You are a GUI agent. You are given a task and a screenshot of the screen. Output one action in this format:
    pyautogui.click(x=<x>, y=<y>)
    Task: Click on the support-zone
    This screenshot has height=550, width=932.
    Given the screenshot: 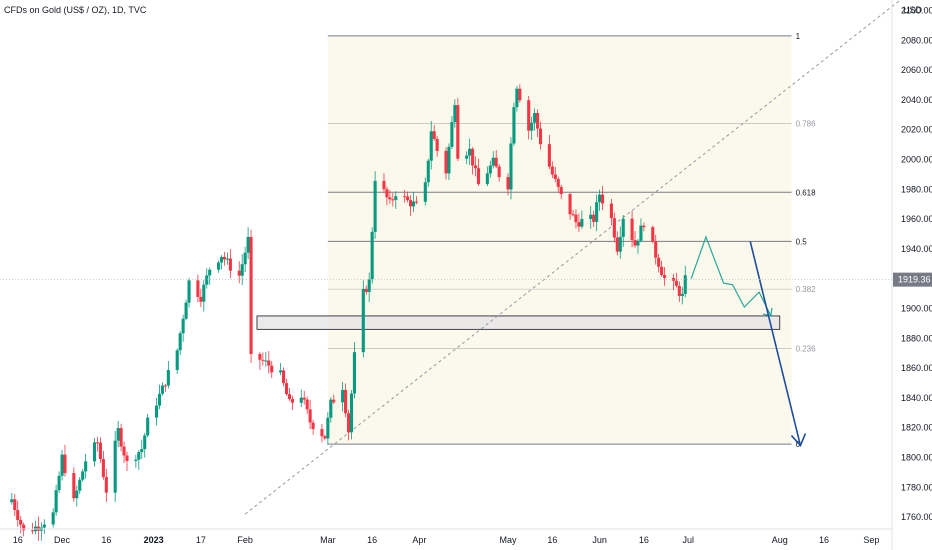 What is the action you would take?
    pyautogui.click(x=518, y=322)
    